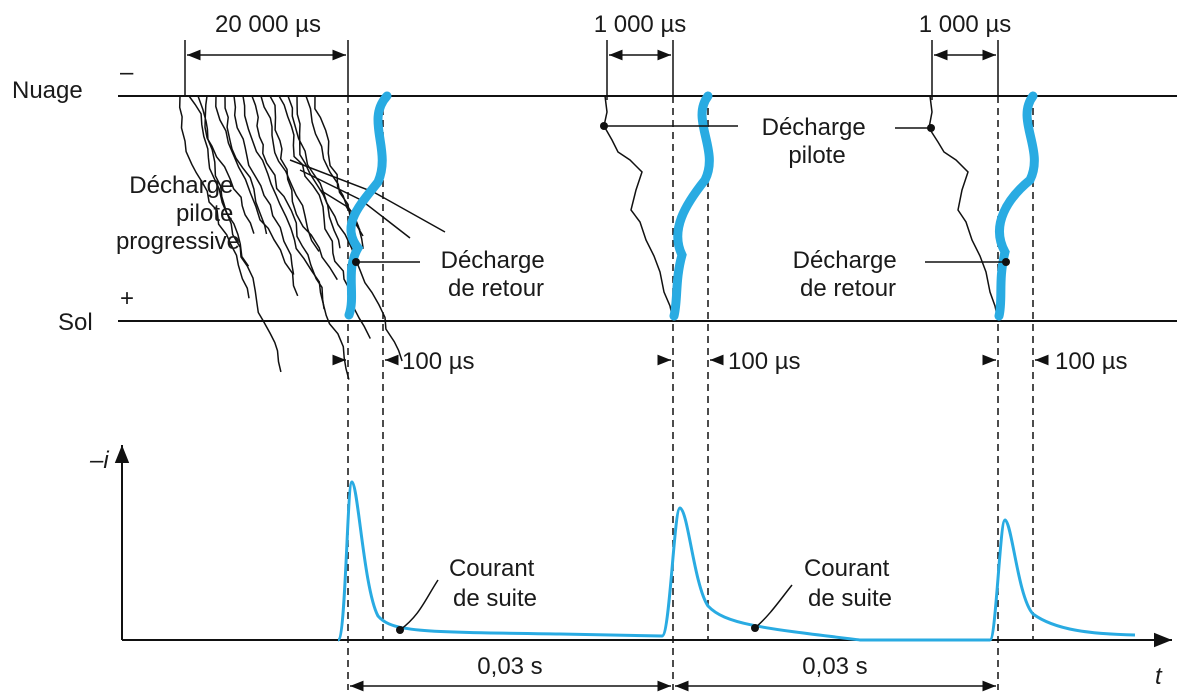  What do you see at coordinates (594, 606) in the screenshot?
I see `current-callouts` at bounding box center [594, 606].